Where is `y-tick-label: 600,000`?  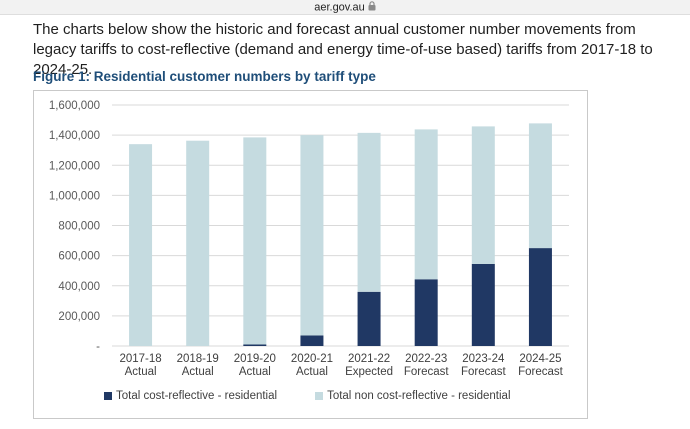 y-tick-label: 600,000 is located at coordinates (79, 257).